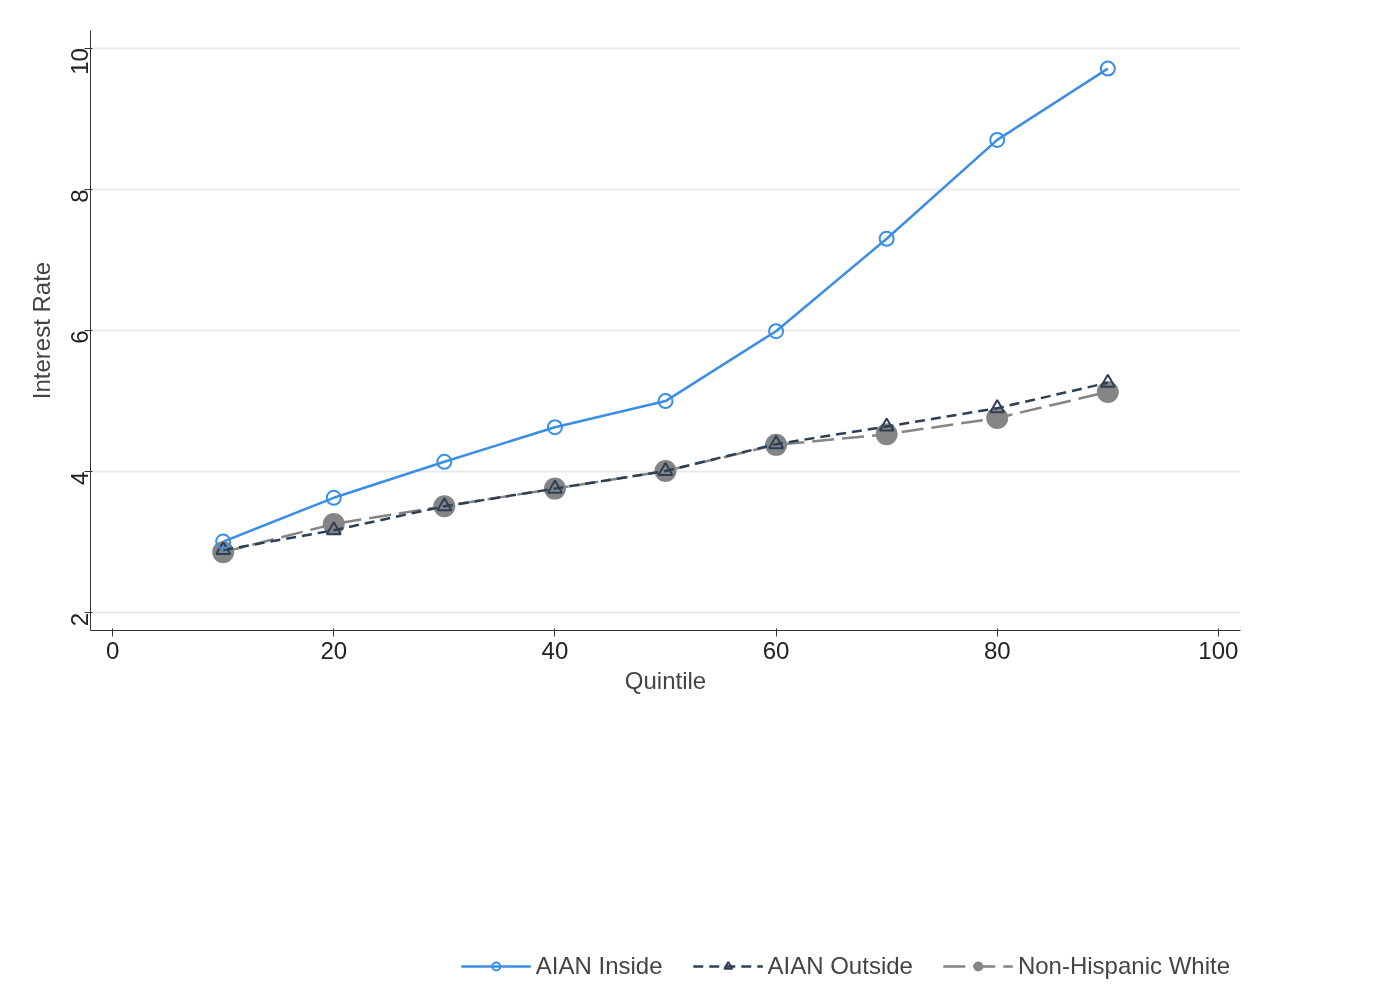 The width and height of the screenshot is (1373, 996). I want to click on x-tick-label: 60, so click(776, 650).